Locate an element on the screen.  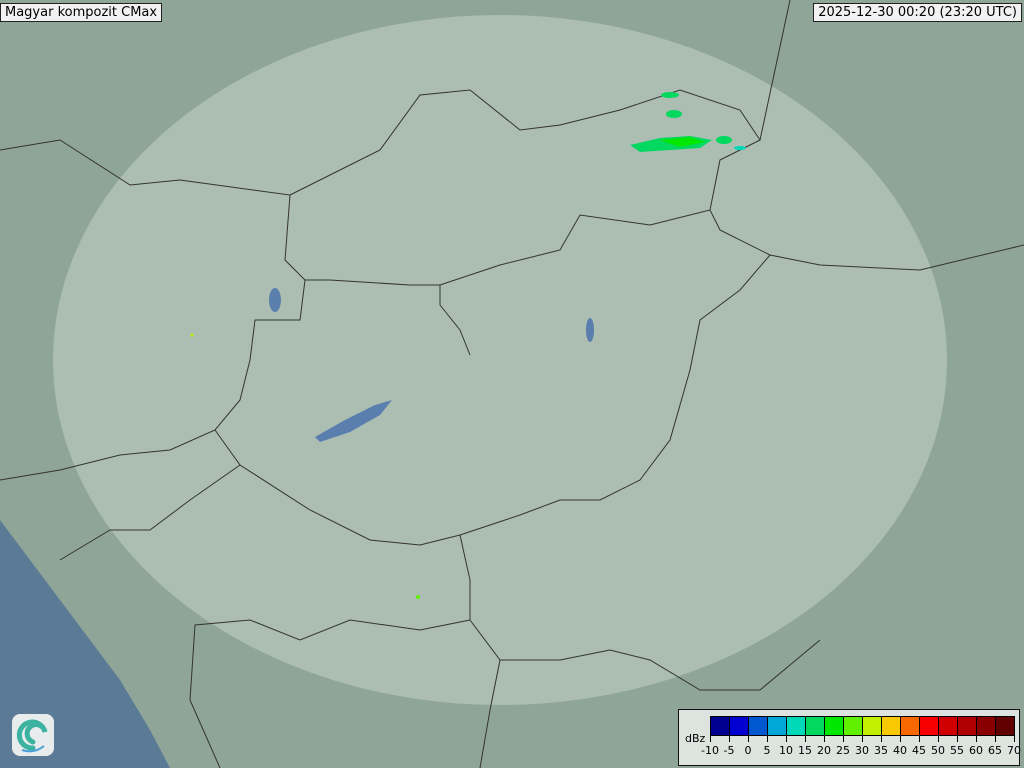
legend-tick-label: 5 is located at coordinates (767, 750).